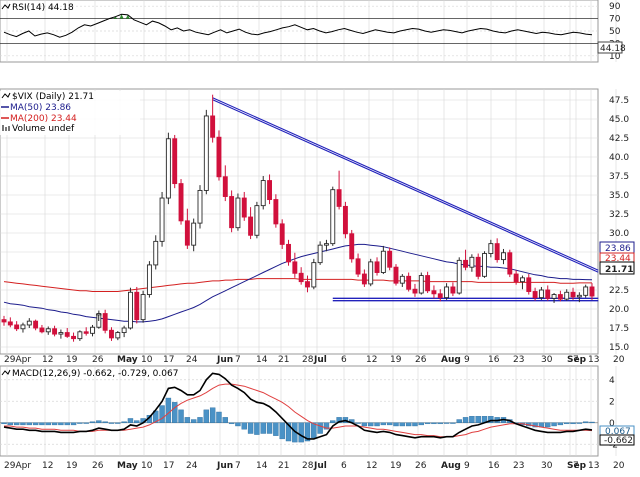 The height and width of the screenshot is (477, 640). Describe the element at coordinates (611, 47) in the screenshot. I see `rsi-last-value-box: 44.18` at that location.